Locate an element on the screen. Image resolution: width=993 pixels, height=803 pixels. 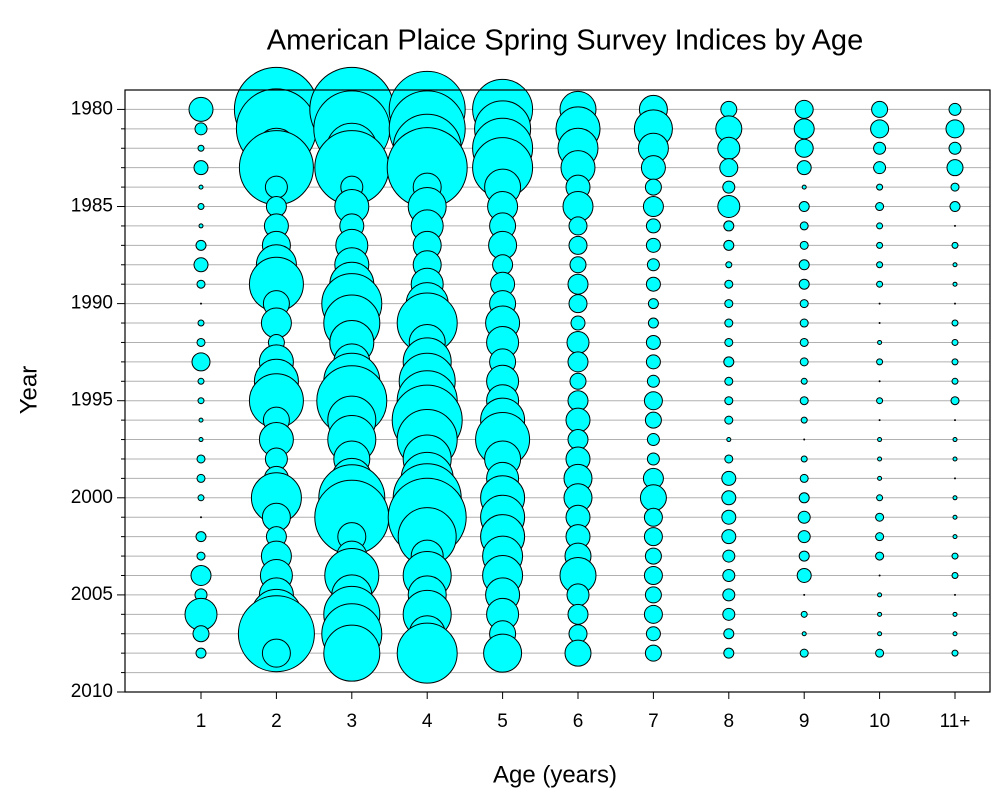
y-tick-label: 2010 is located at coordinates (92, 691).